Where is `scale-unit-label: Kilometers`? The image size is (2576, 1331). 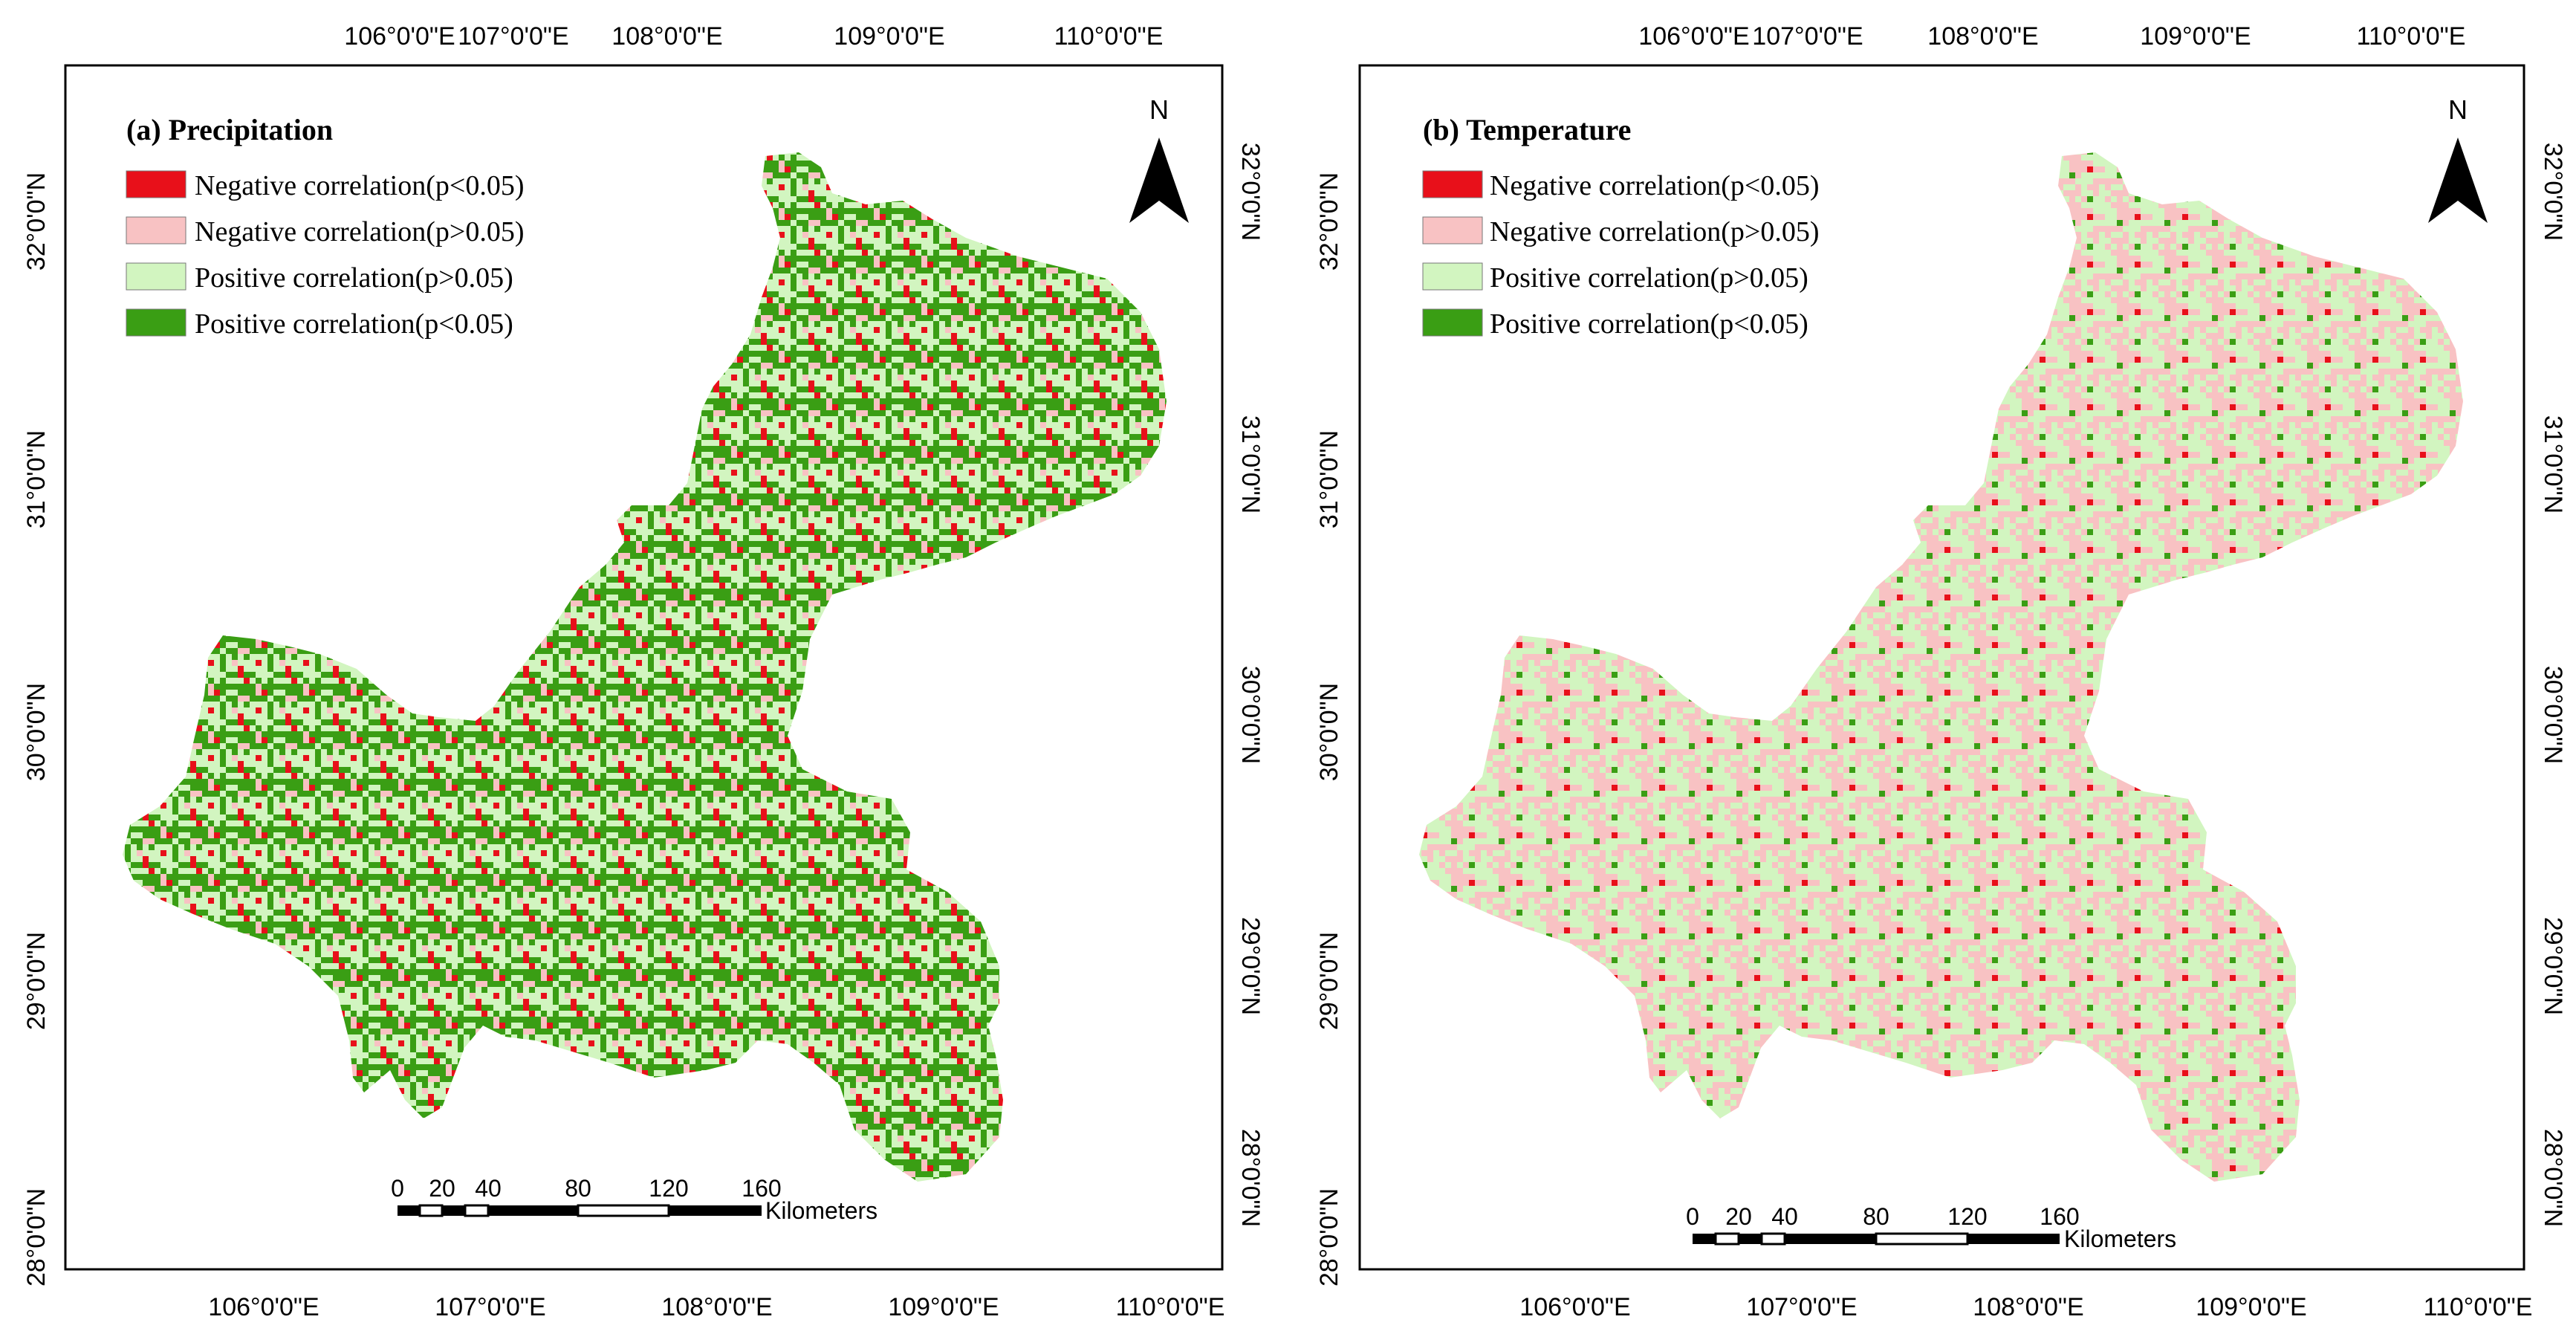 scale-unit-label: Kilometers is located at coordinates (2120, 1238).